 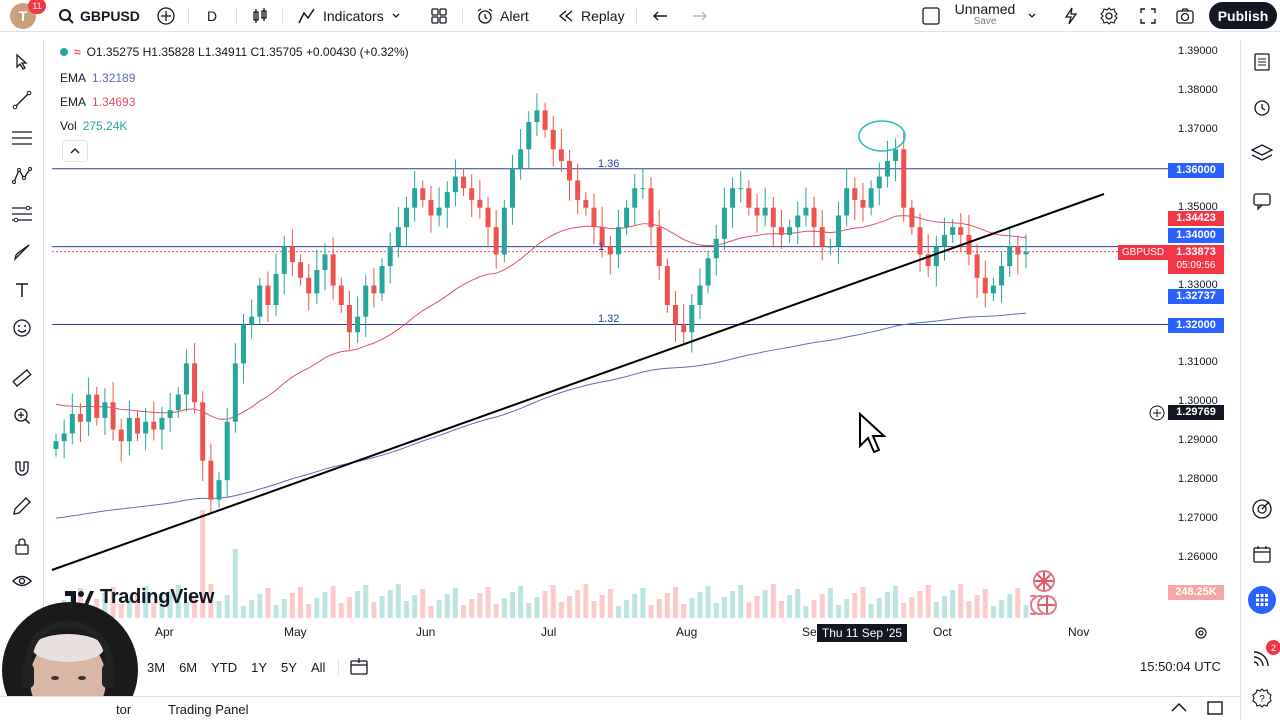 I want to click on chat-icon, so click(x=1262, y=202).